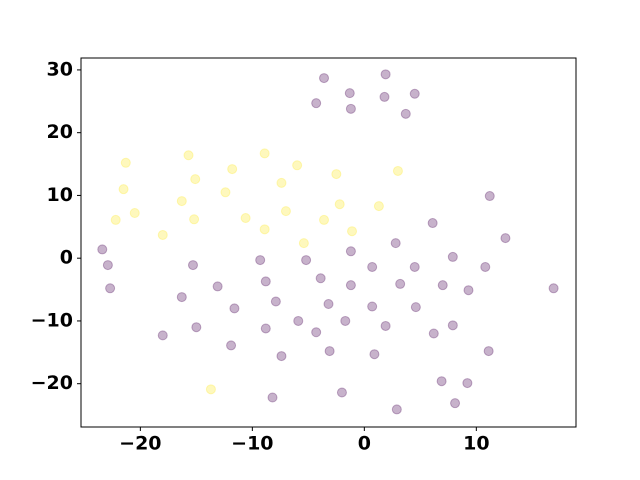 The height and width of the screenshot is (480, 640). I want to click on x-tick-label: 10, so click(476, 444).